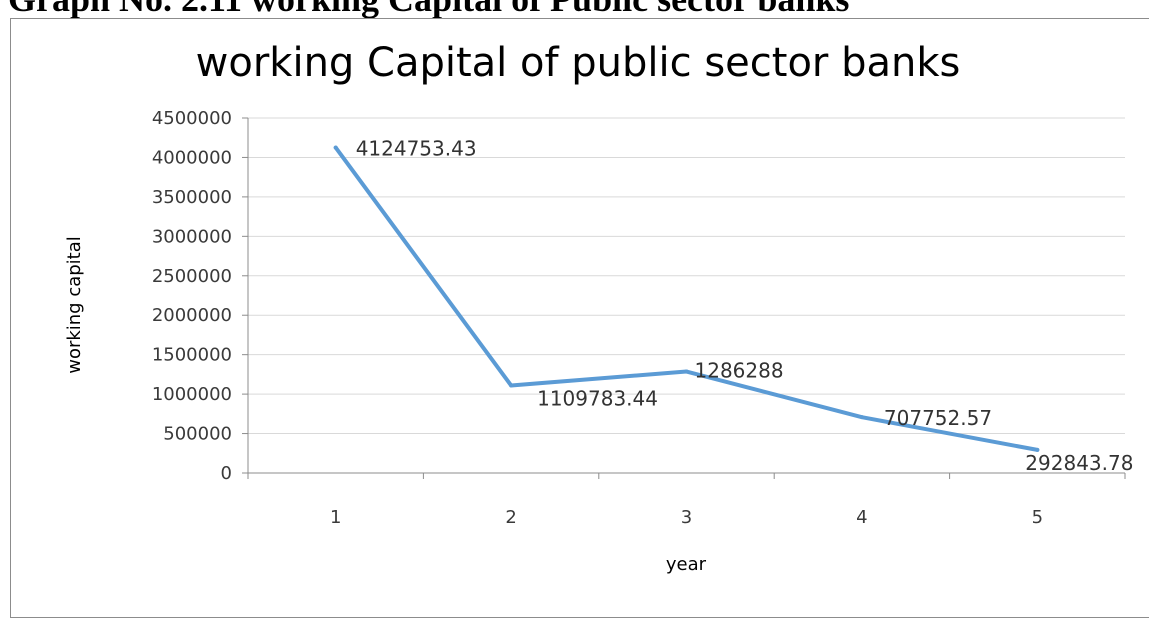 The image size is (1149, 618). I want to click on data-label: 1109783.44, so click(597, 398).